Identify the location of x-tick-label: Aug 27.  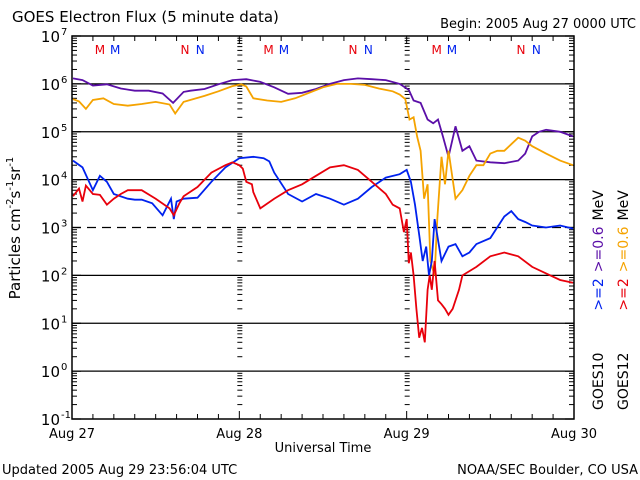
(72, 434).